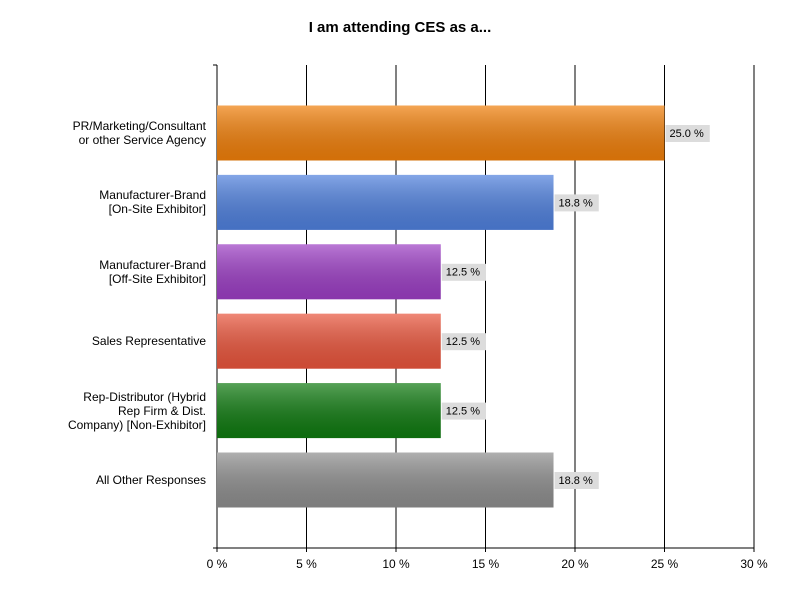 The height and width of the screenshot is (600, 800). What do you see at coordinates (148, 341) in the screenshot?
I see `y-tick-label: Sales Representative` at bounding box center [148, 341].